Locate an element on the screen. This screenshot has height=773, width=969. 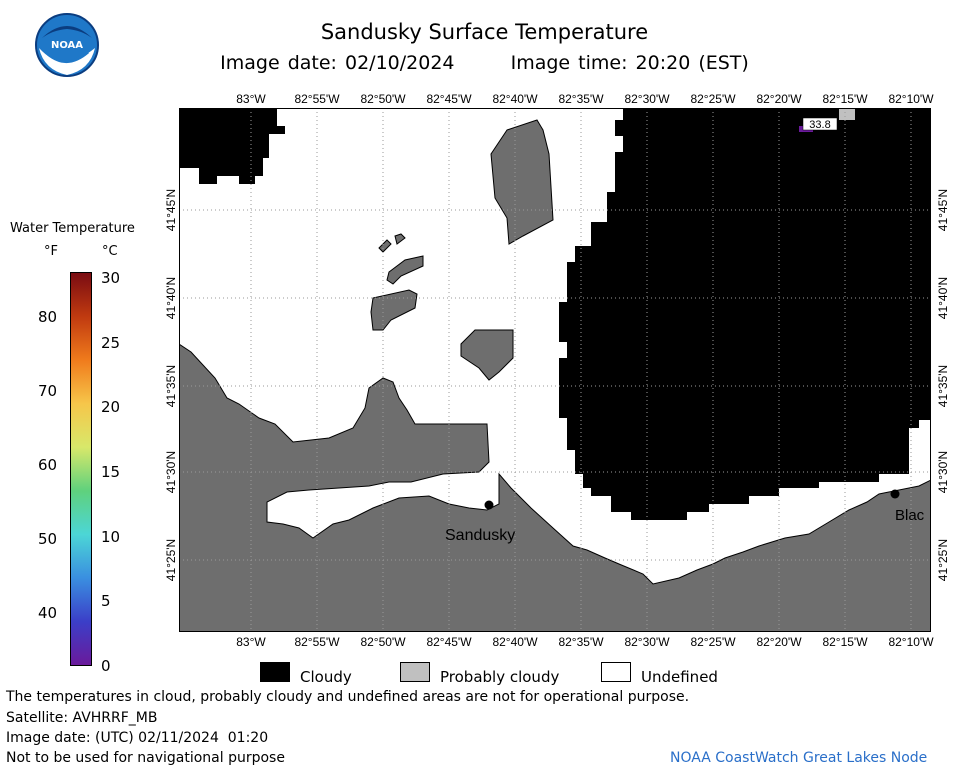
lat-tick-left: 41°30'N is located at coordinates (171, 472).